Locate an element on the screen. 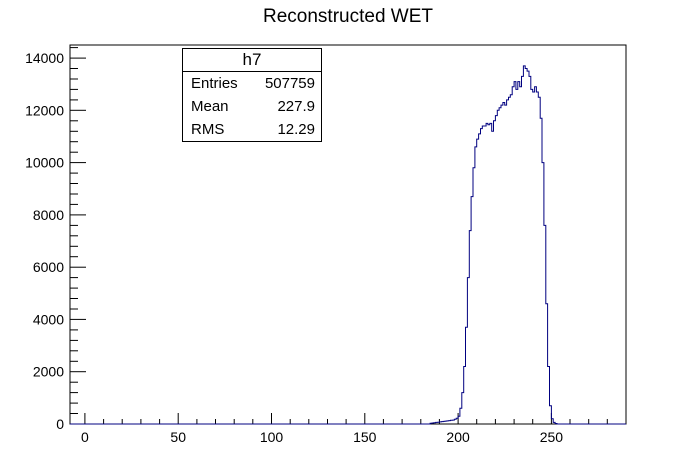 The height and width of the screenshot is (472, 696). x-tick-label: 50 is located at coordinates (178, 437).